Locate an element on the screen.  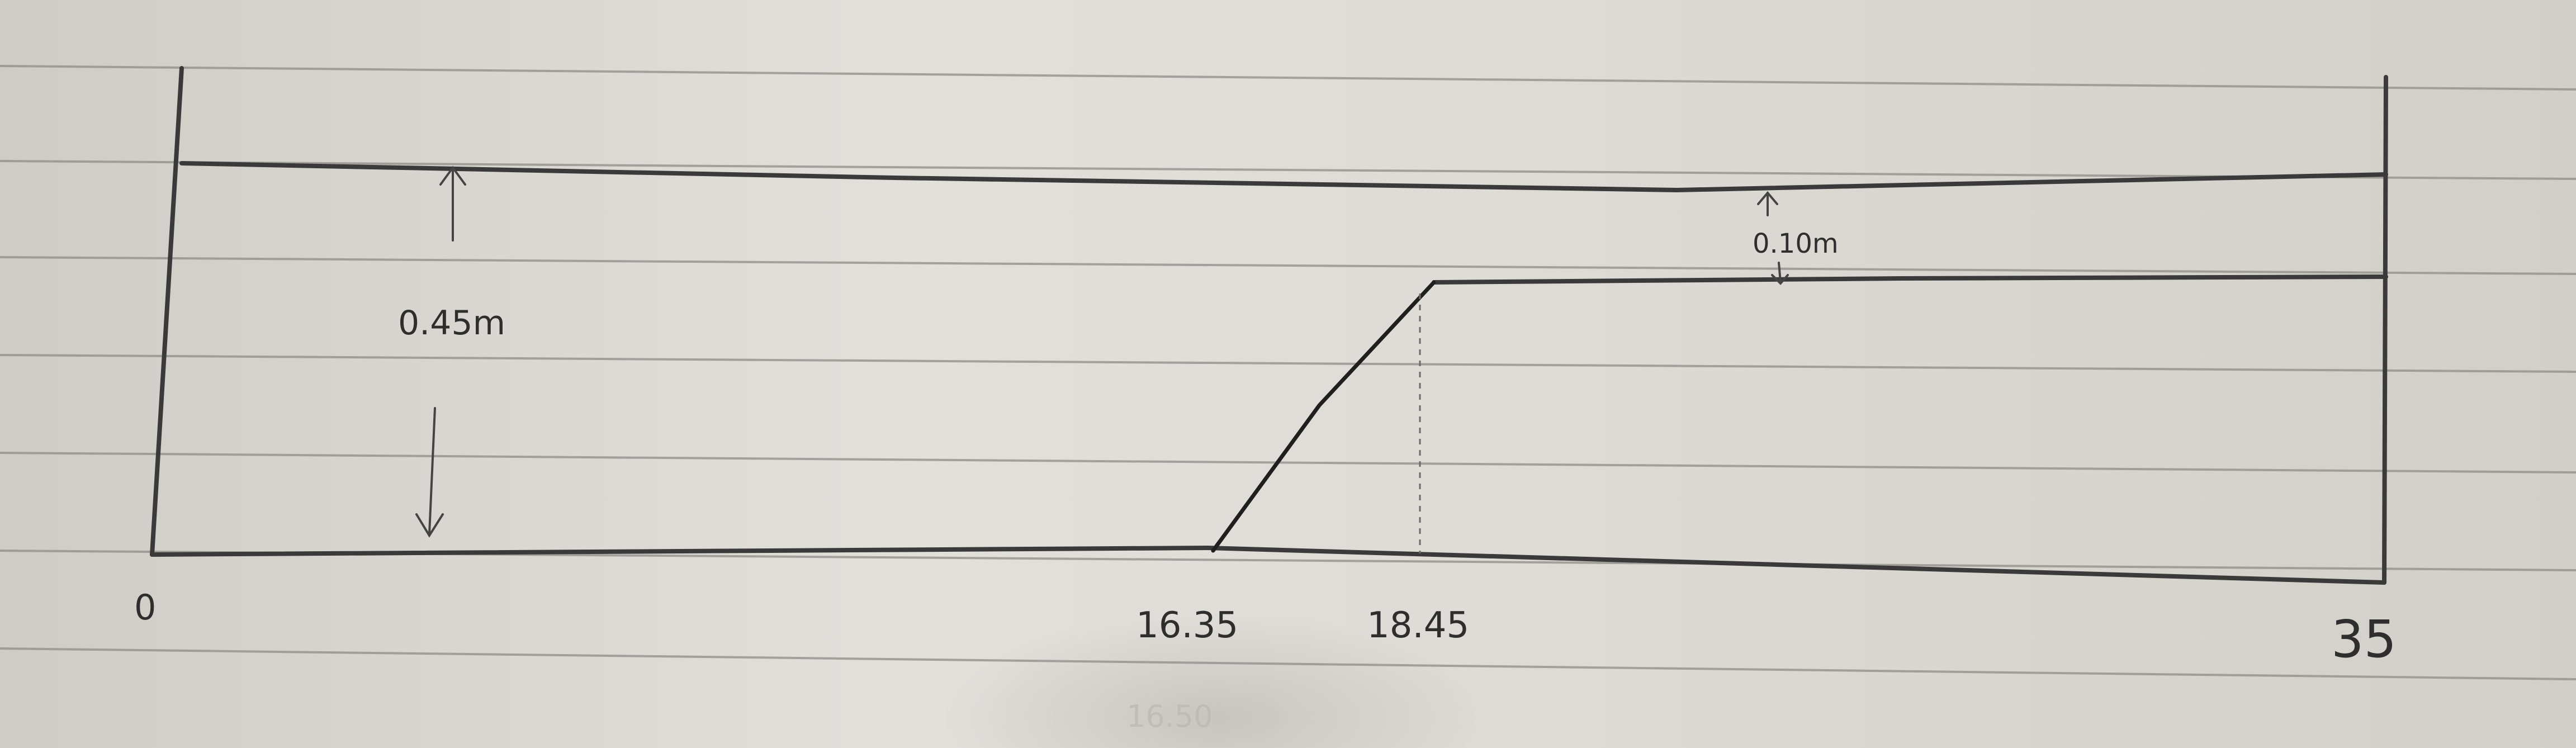
x-label-ramp-start: 16.35 is located at coordinates (1187, 625).